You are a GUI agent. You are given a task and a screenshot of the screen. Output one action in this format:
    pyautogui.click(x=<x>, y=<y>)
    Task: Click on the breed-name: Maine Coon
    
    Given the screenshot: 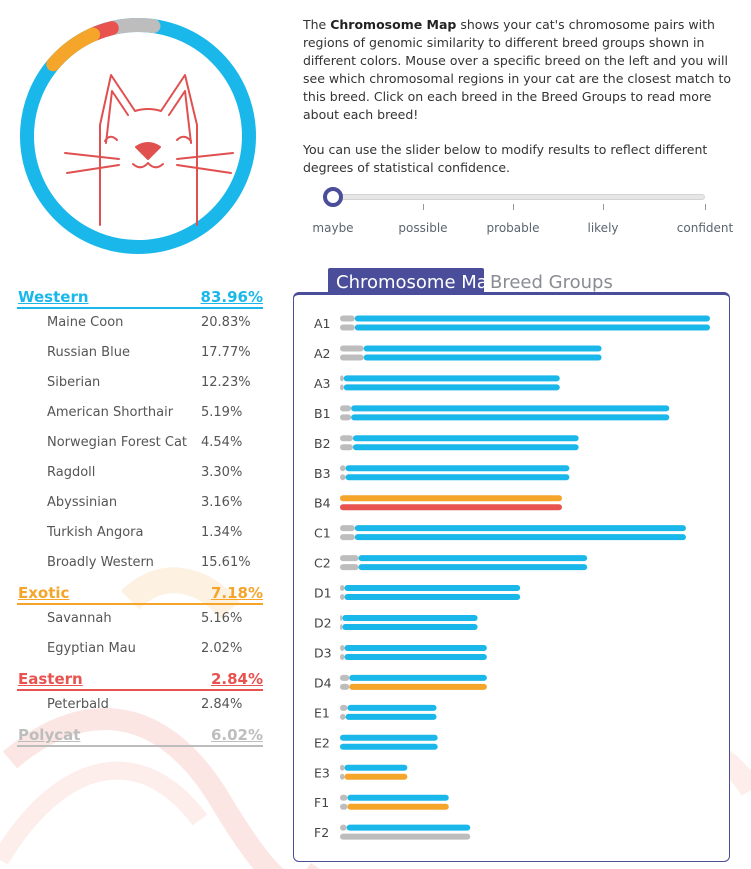 What is the action you would take?
    pyautogui.click(x=85, y=322)
    